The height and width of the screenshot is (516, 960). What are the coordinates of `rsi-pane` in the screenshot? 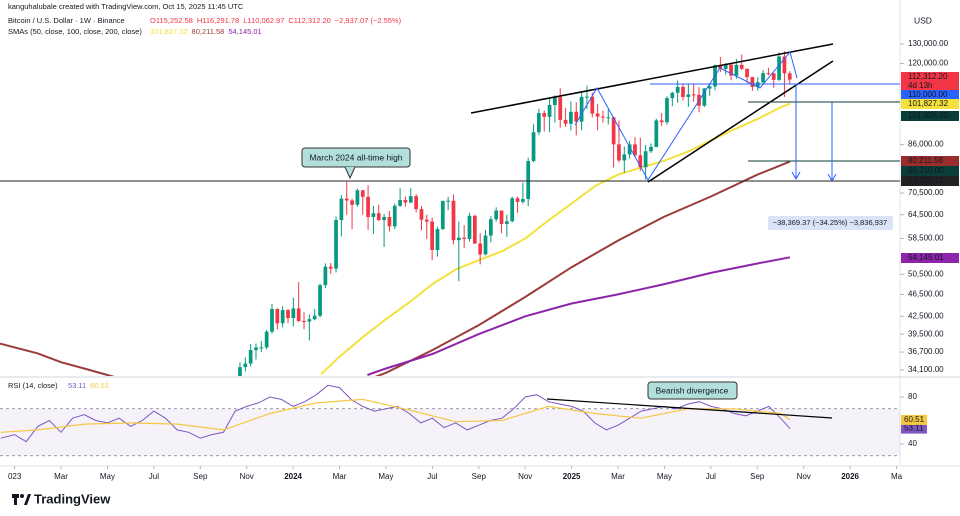 It's located at (450, 420).